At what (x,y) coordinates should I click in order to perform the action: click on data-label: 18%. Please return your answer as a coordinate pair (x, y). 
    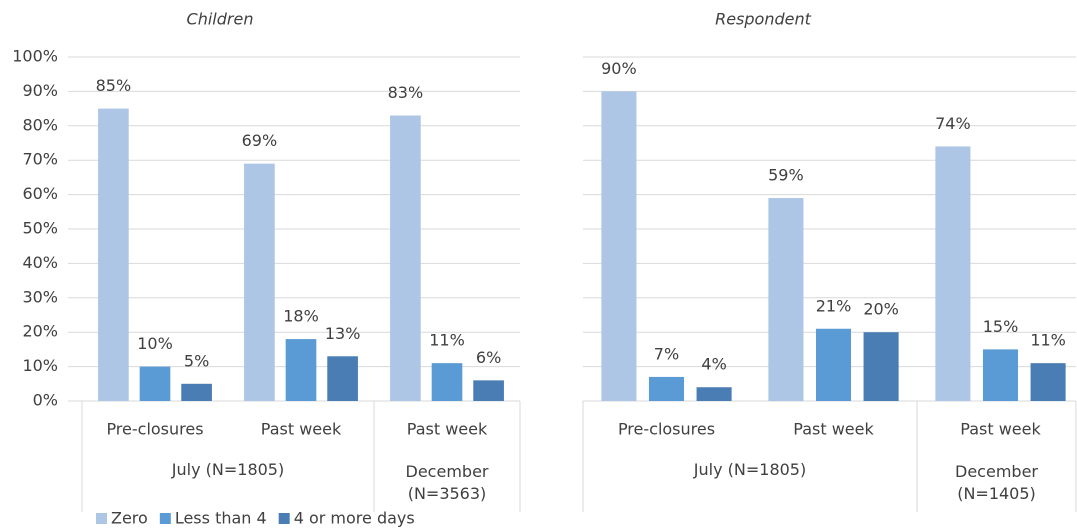
    Looking at the image, I should click on (301, 316).